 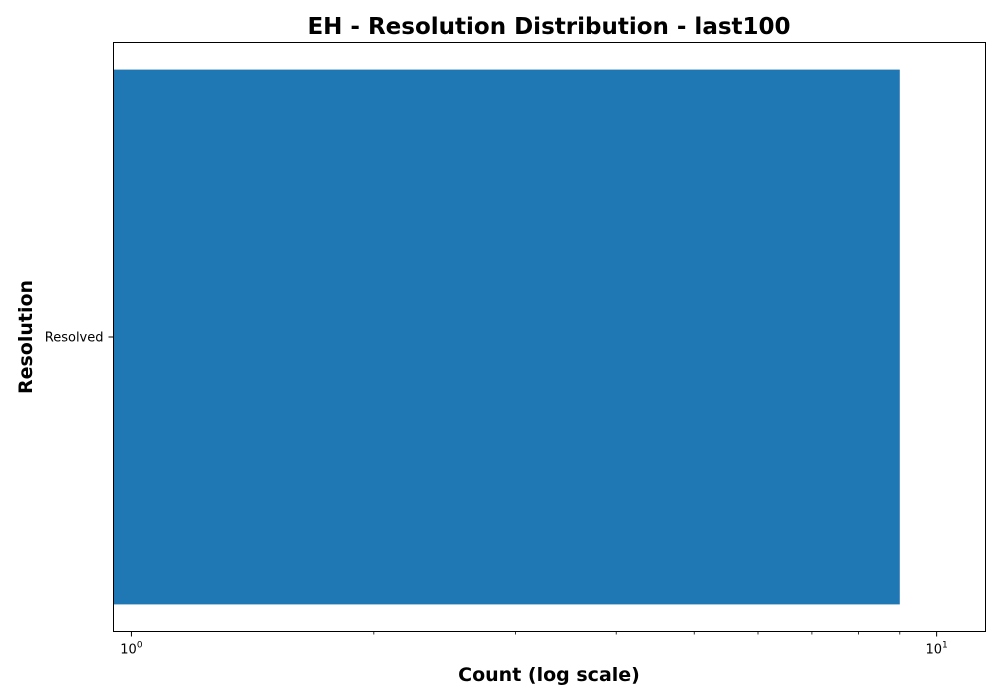 What do you see at coordinates (131, 649) in the screenshot?
I see `x-tick-label: 100` at bounding box center [131, 649].